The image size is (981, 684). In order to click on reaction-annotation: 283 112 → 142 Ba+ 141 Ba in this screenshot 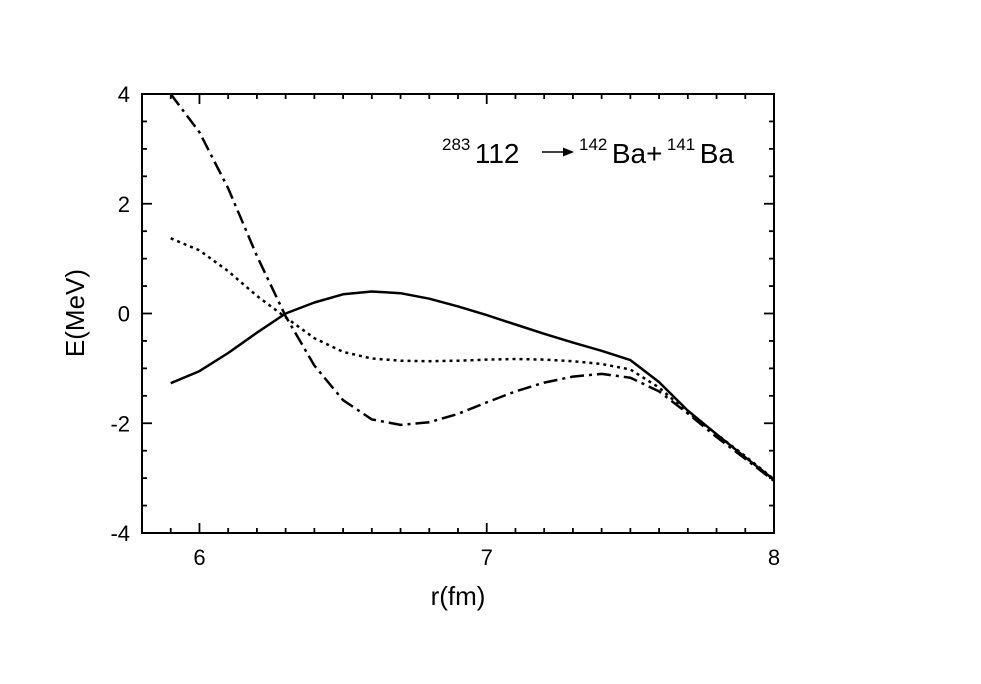, I will do `click(588, 152)`.